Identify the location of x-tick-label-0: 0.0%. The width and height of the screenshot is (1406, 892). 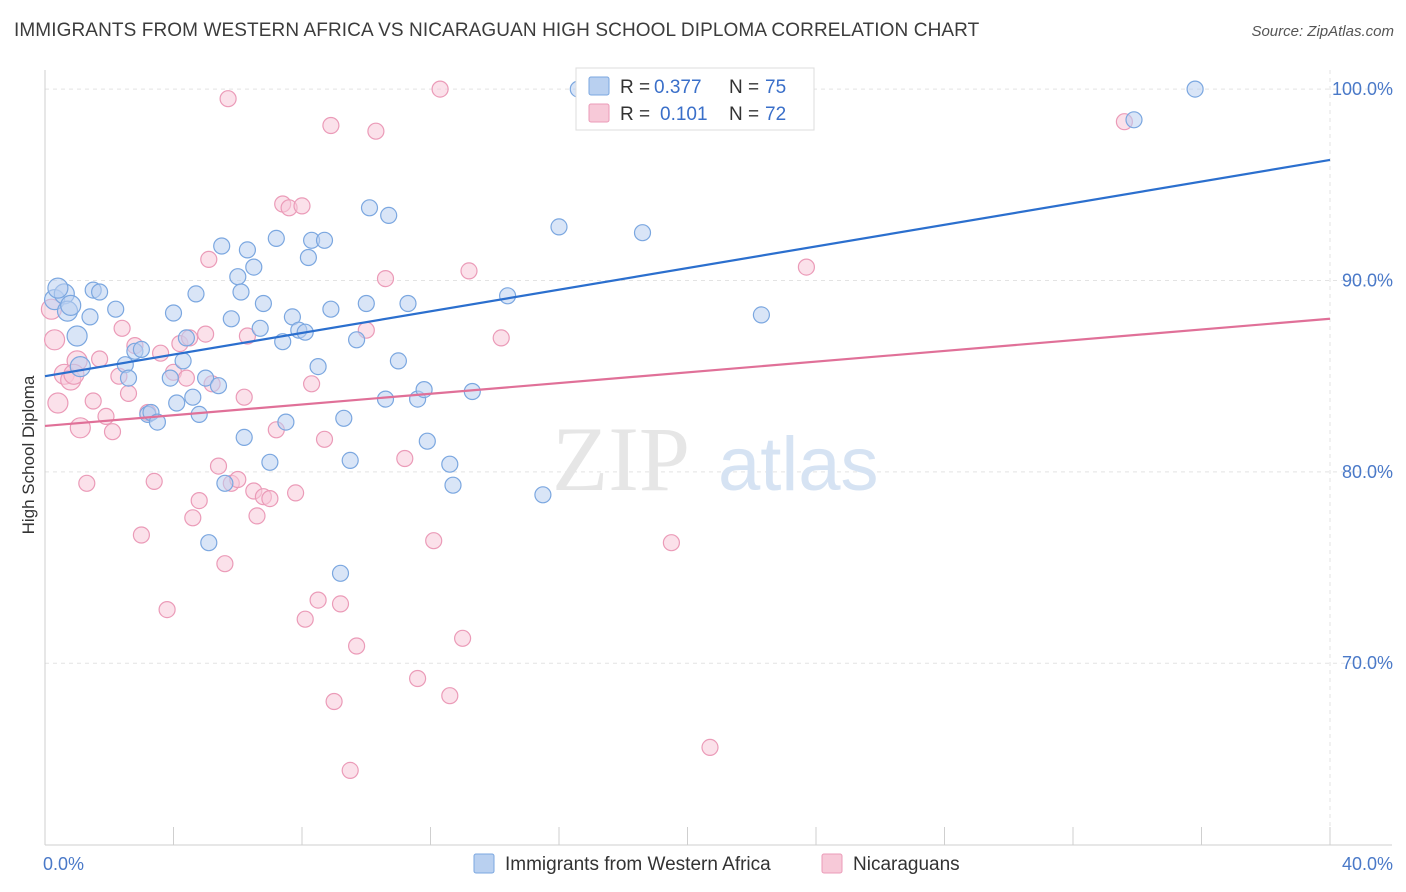
(63, 864).